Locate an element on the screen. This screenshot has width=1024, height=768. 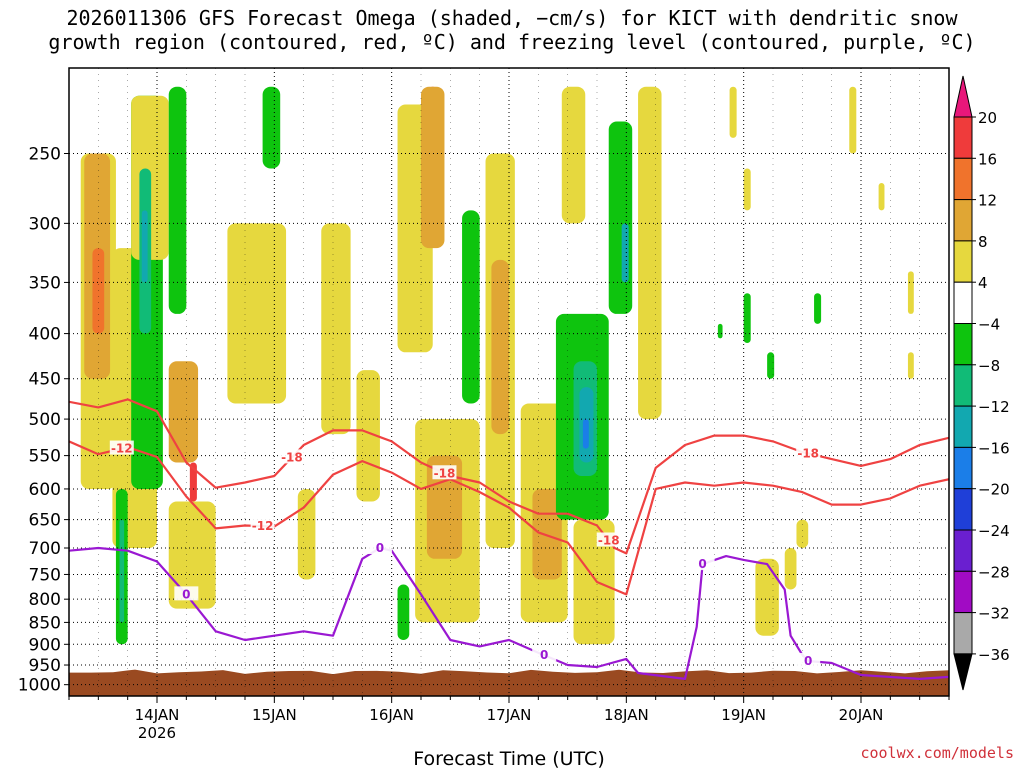
colorbar-label: −12 is located at coordinates (994, 407).